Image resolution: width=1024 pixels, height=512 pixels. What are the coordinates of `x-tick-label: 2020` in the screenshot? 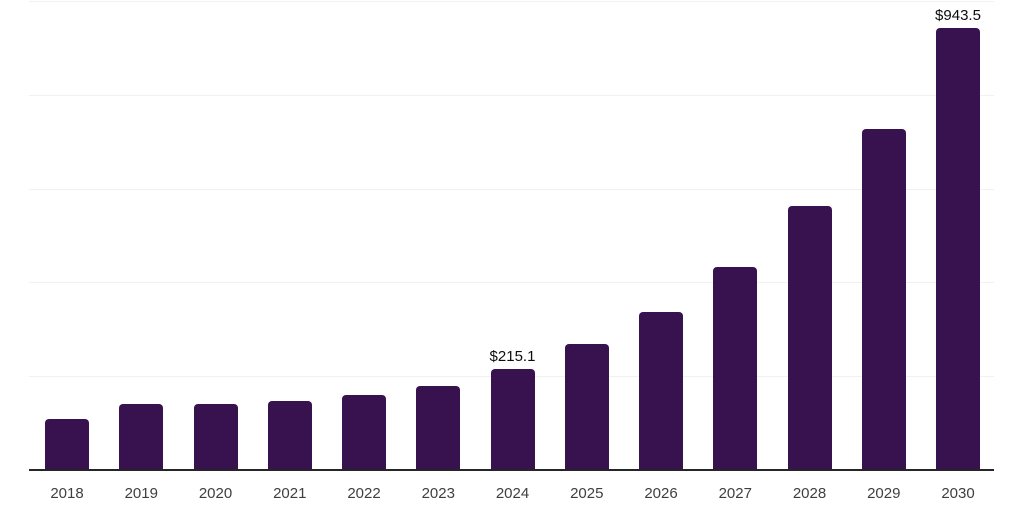 It's located at (215, 493).